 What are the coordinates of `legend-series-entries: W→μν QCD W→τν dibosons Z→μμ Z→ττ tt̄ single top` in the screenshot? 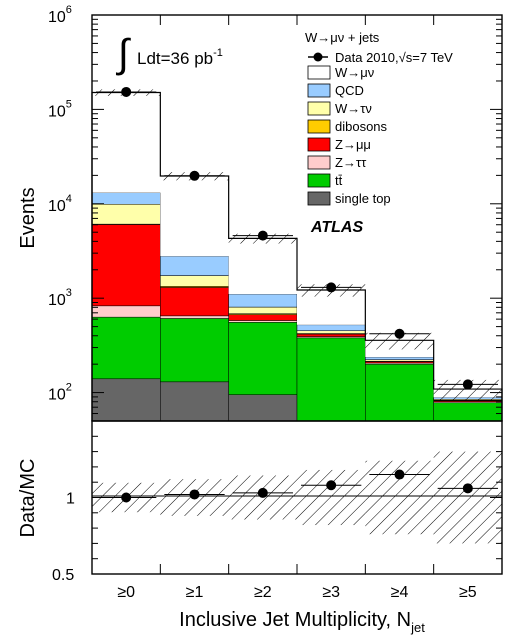 It's located at (349, 135).